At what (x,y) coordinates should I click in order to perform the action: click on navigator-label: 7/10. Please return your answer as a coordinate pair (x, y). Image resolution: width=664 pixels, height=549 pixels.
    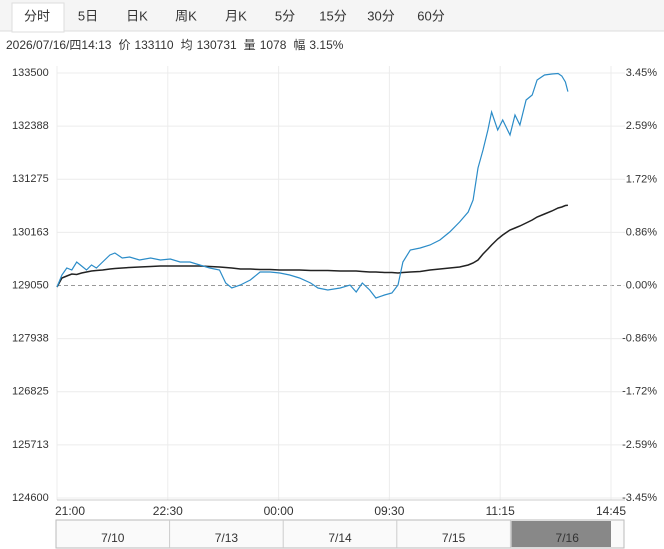
    Looking at the image, I should click on (113, 538).